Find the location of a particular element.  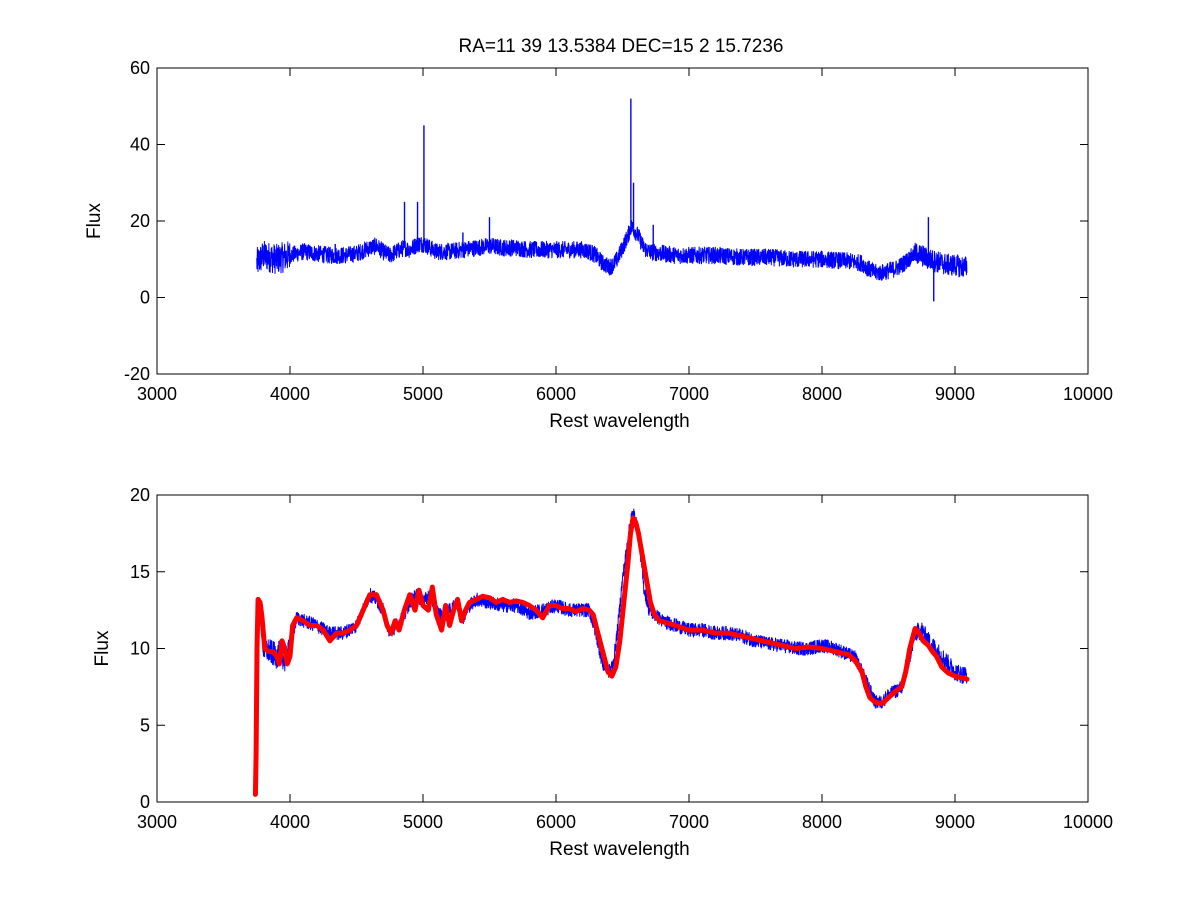

y-tick-label: 5 is located at coordinates (145, 725).